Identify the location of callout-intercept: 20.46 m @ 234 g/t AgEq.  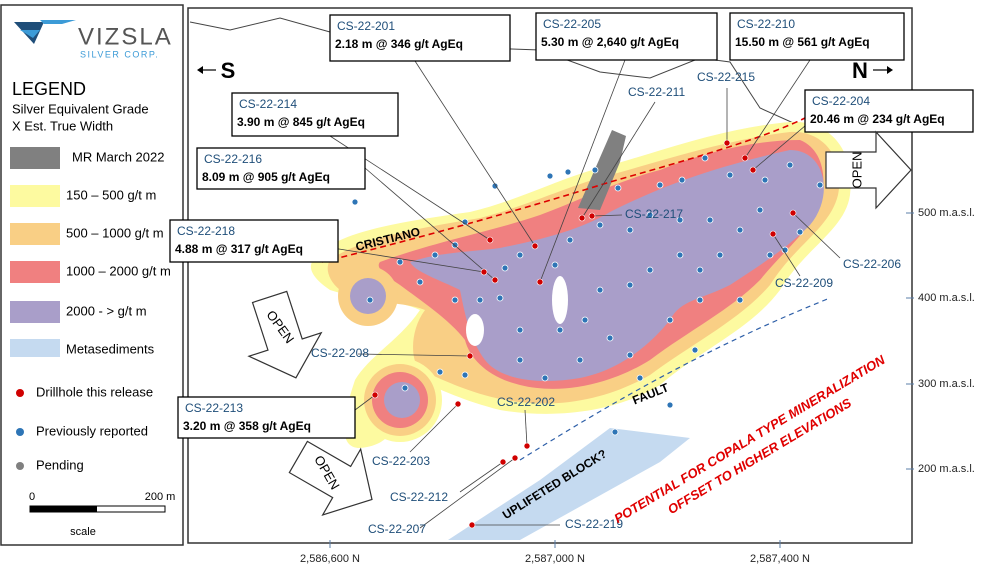
(877, 119).